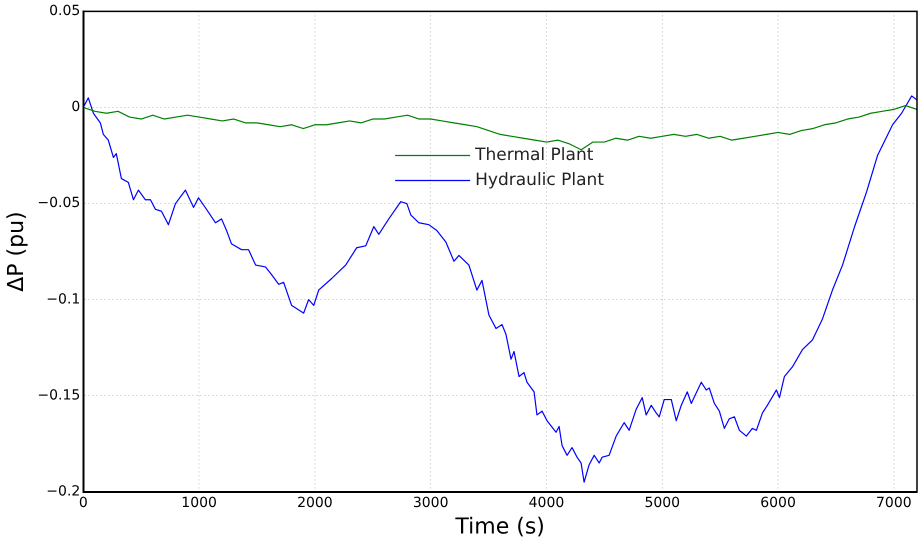  I want to click on y-tick-label: 0, so click(75, 107).